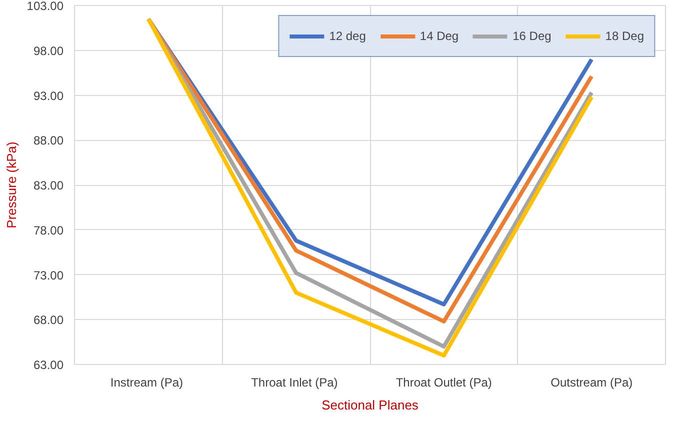 The height and width of the screenshot is (421, 678). What do you see at coordinates (624, 36) in the screenshot?
I see `legend-label: 18 Deg` at bounding box center [624, 36].